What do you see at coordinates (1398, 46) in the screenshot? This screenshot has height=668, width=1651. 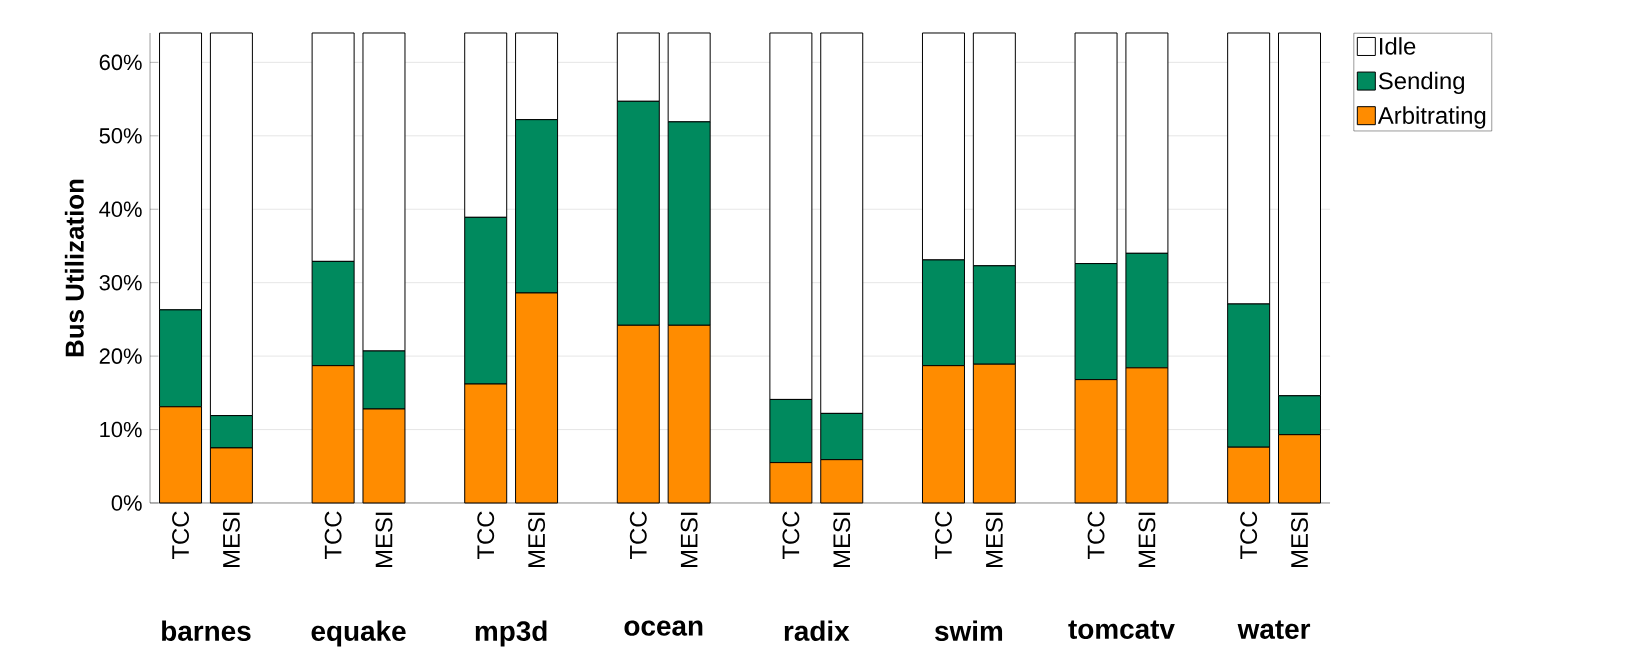 I see `legend-label: Idle` at bounding box center [1398, 46].